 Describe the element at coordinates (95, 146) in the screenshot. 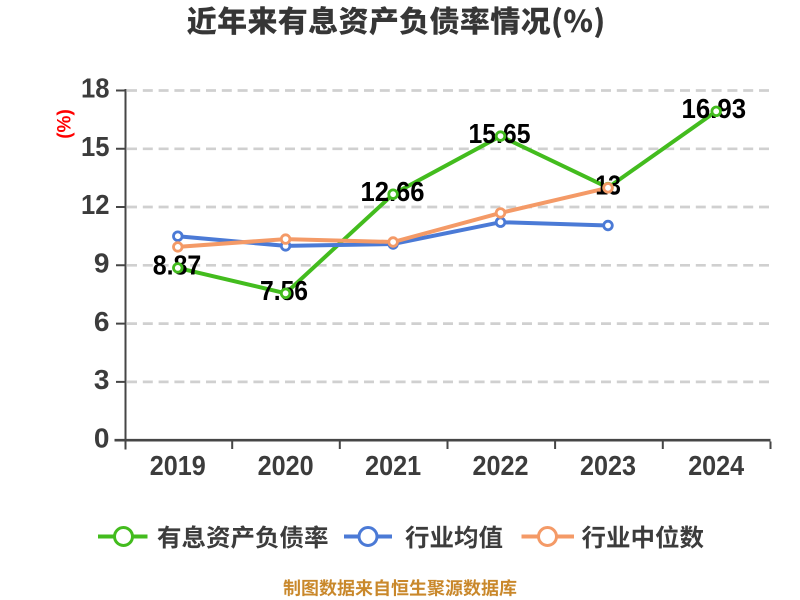

I see `svg-text: 15` at that location.